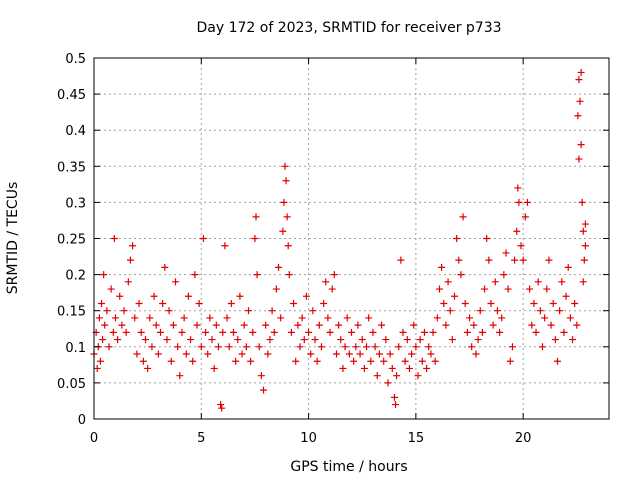 Image resolution: width=640 pixels, height=480 pixels. What do you see at coordinates (348, 467) in the screenshot?
I see `x-axis-title: GPS time / hours` at bounding box center [348, 467].